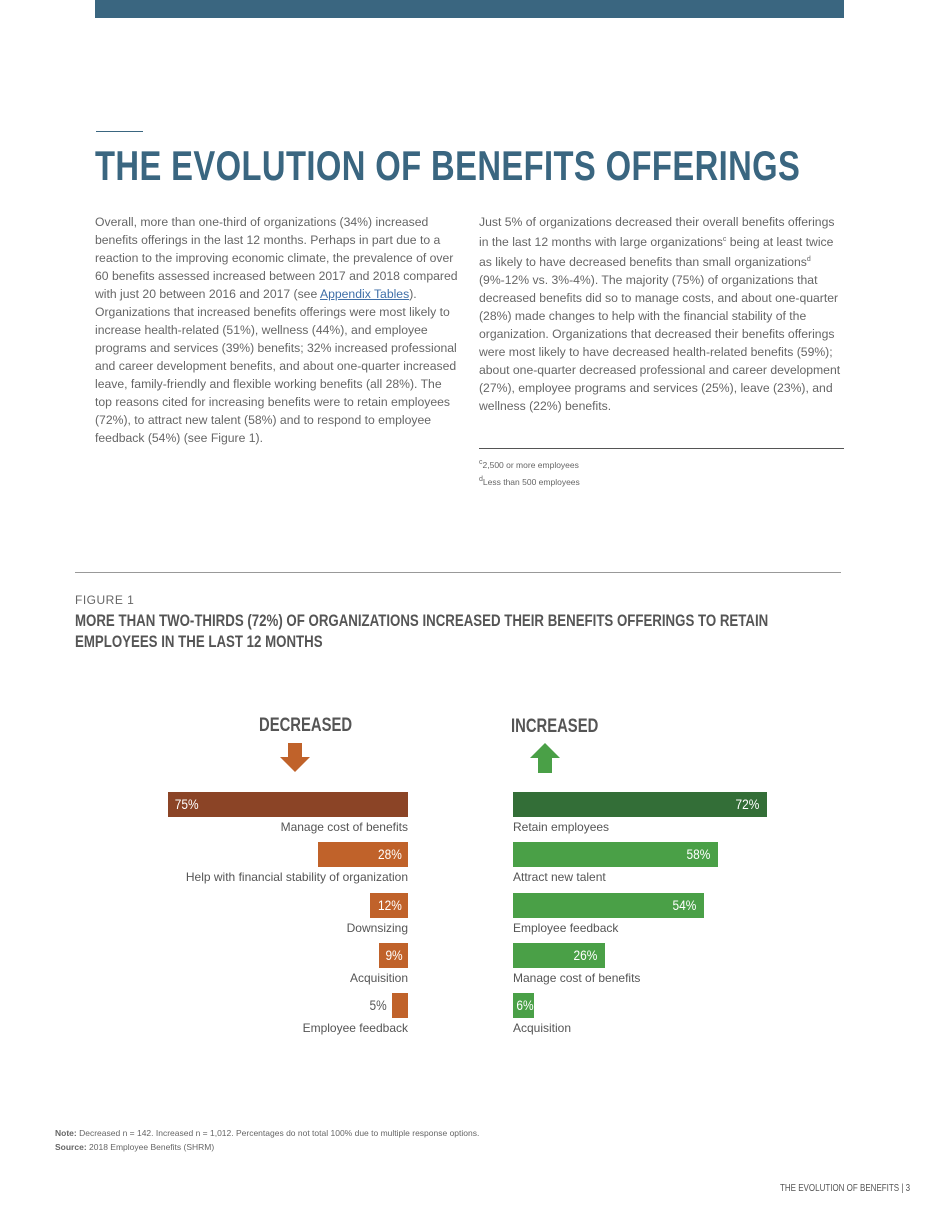 The width and height of the screenshot is (950, 1230). Describe the element at coordinates (529, 464) in the screenshot. I see `footnote: c2,500 or more employees` at that location.